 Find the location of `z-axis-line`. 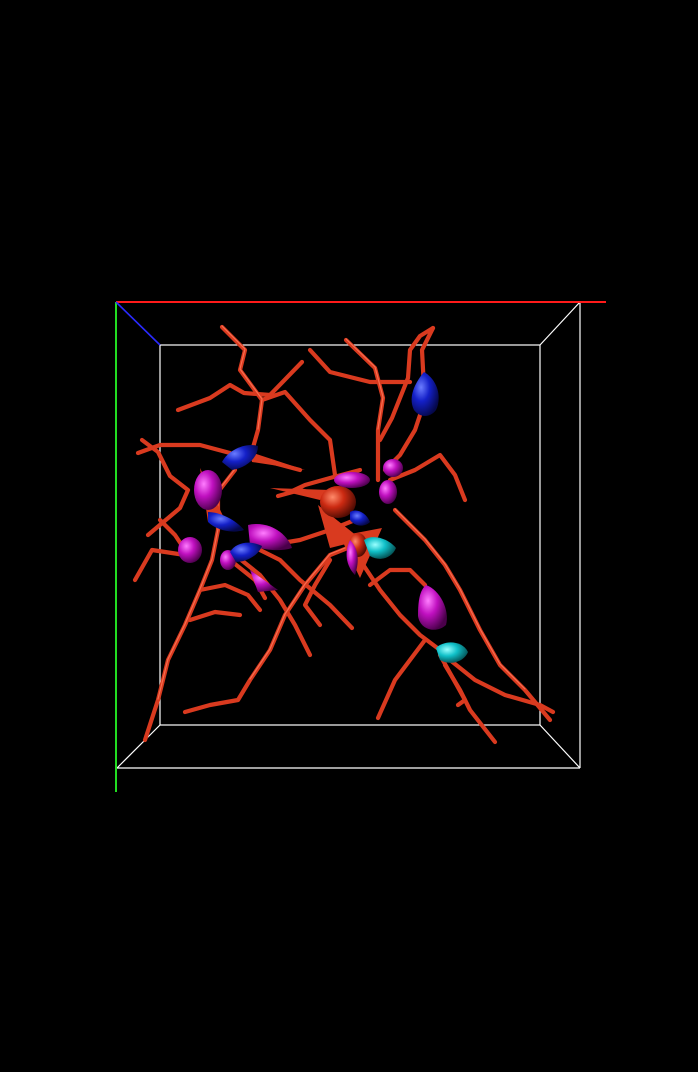

z-axis-line is located at coordinates (138, 323).